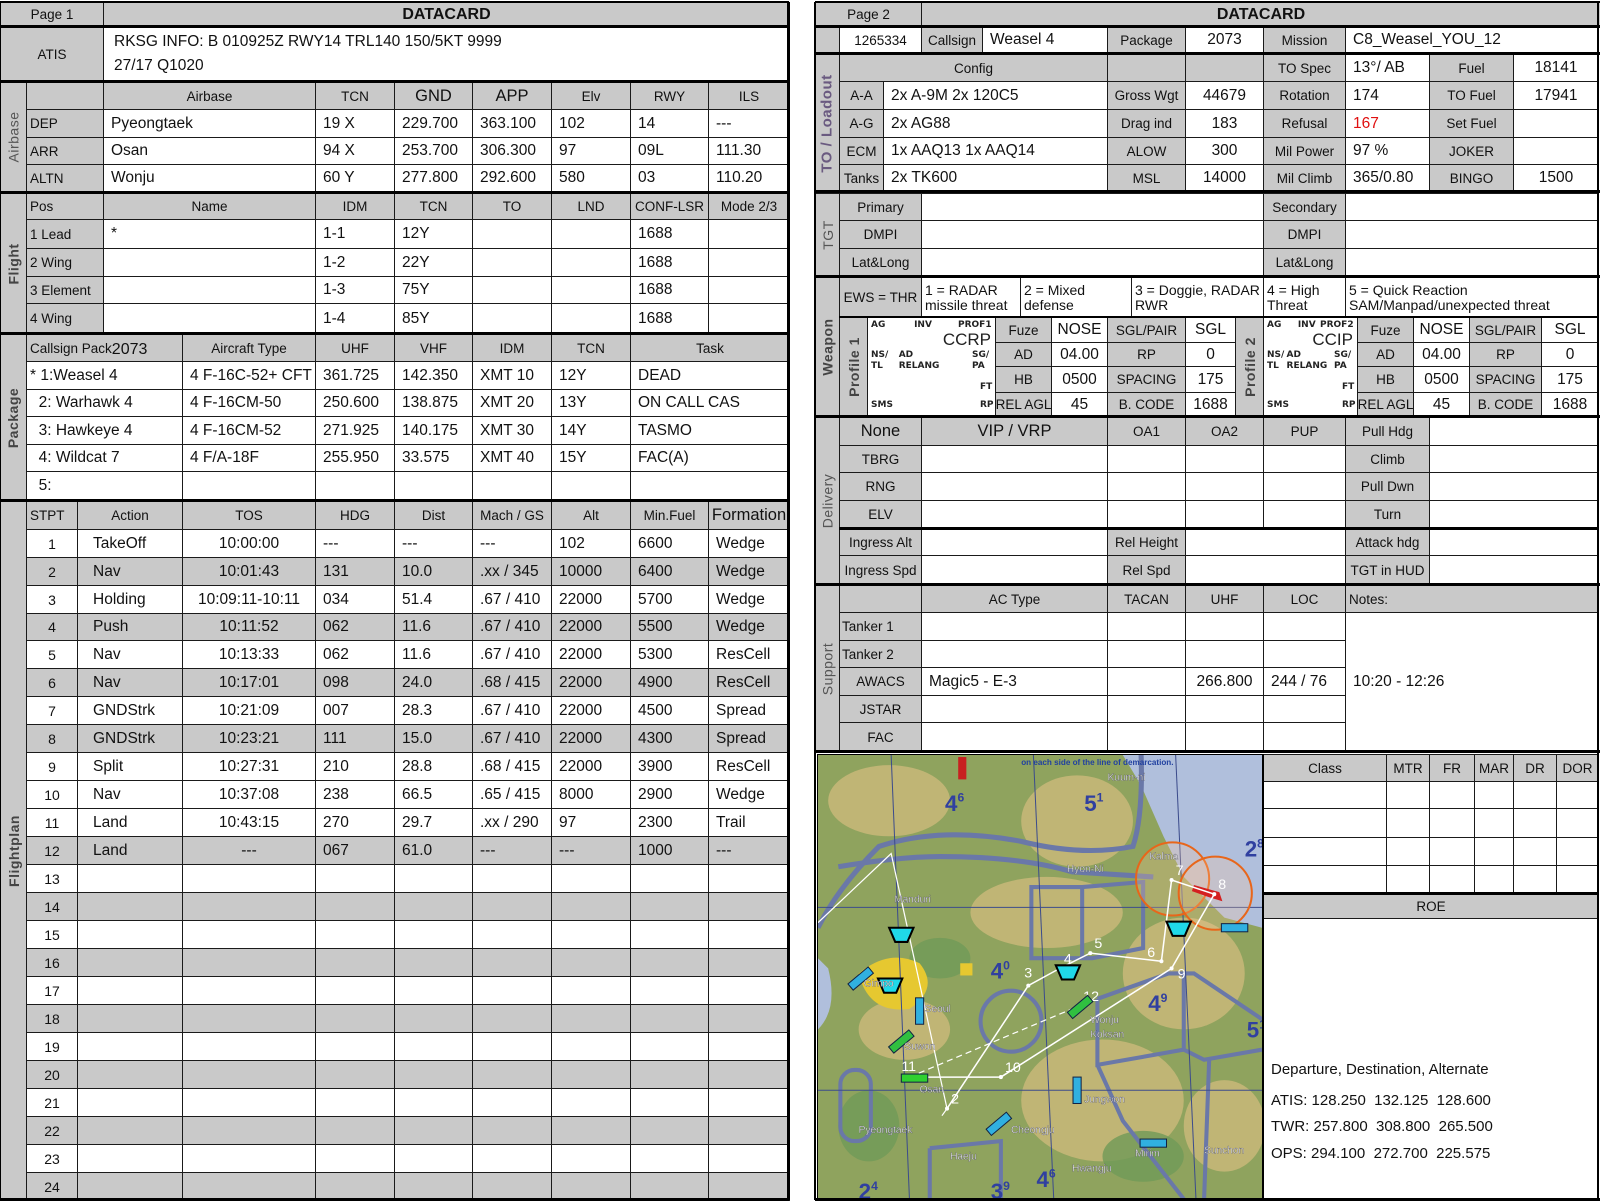  Describe the element at coordinates (1304, 297) in the screenshot. I see `ews-threat-field: 4 = High Threat` at that location.